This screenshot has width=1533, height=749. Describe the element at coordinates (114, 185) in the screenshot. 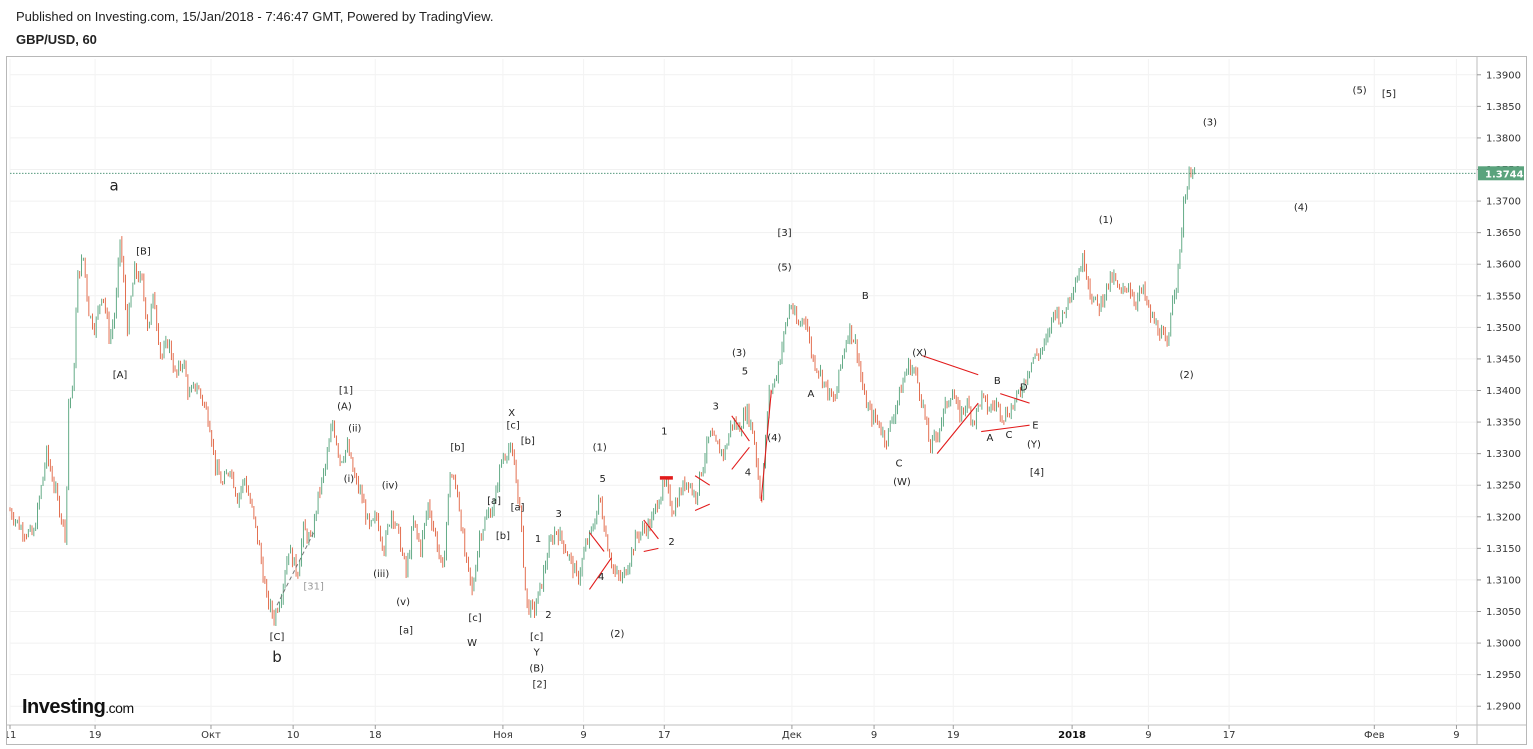

I see `wave-label: a` at that location.